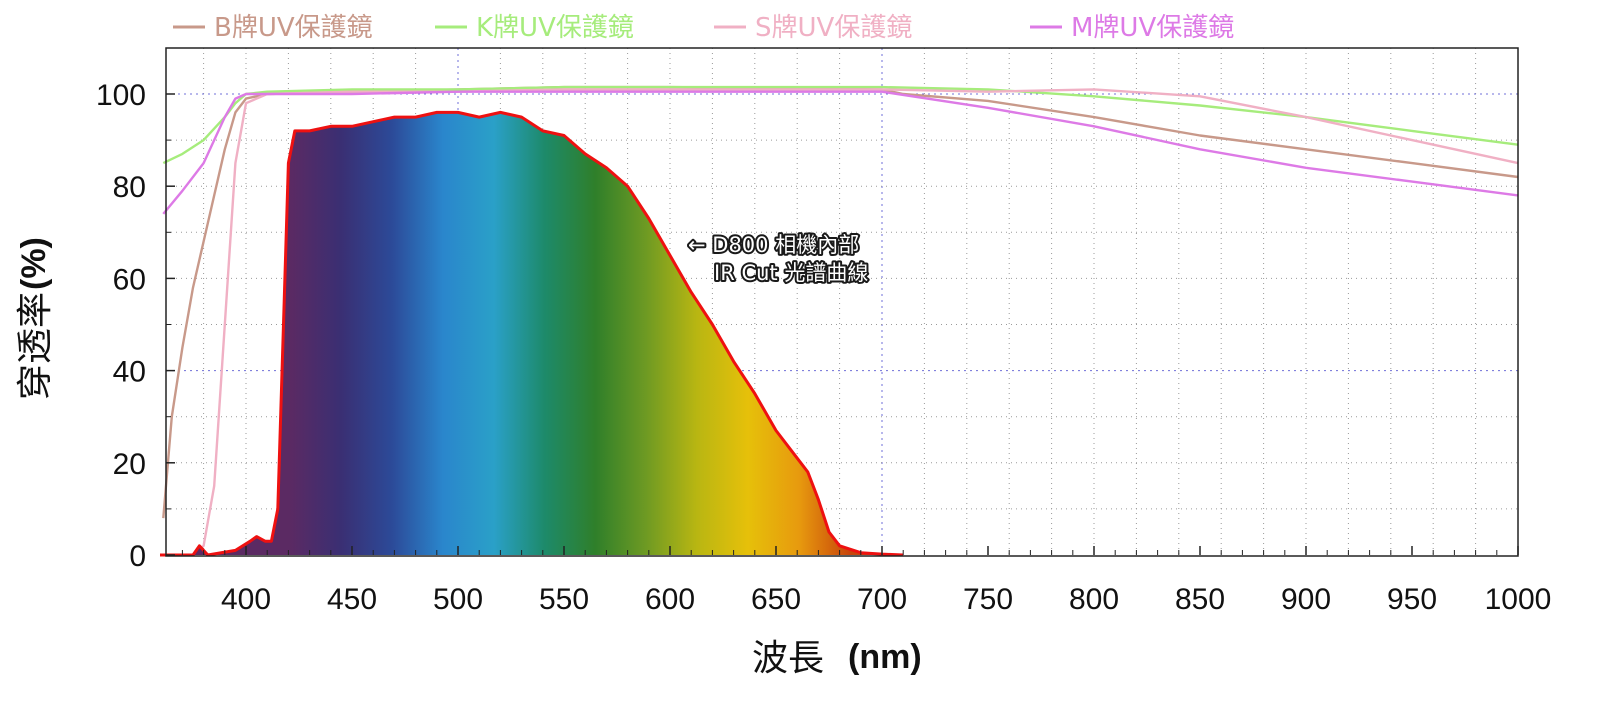 Image resolution: width=1600 pixels, height=702 pixels. Describe the element at coordinates (778, 259) in the screenshot. I see `ir-cut-annotation: ← D800 相機內部 IR Cut 光譜曲線` at that location.